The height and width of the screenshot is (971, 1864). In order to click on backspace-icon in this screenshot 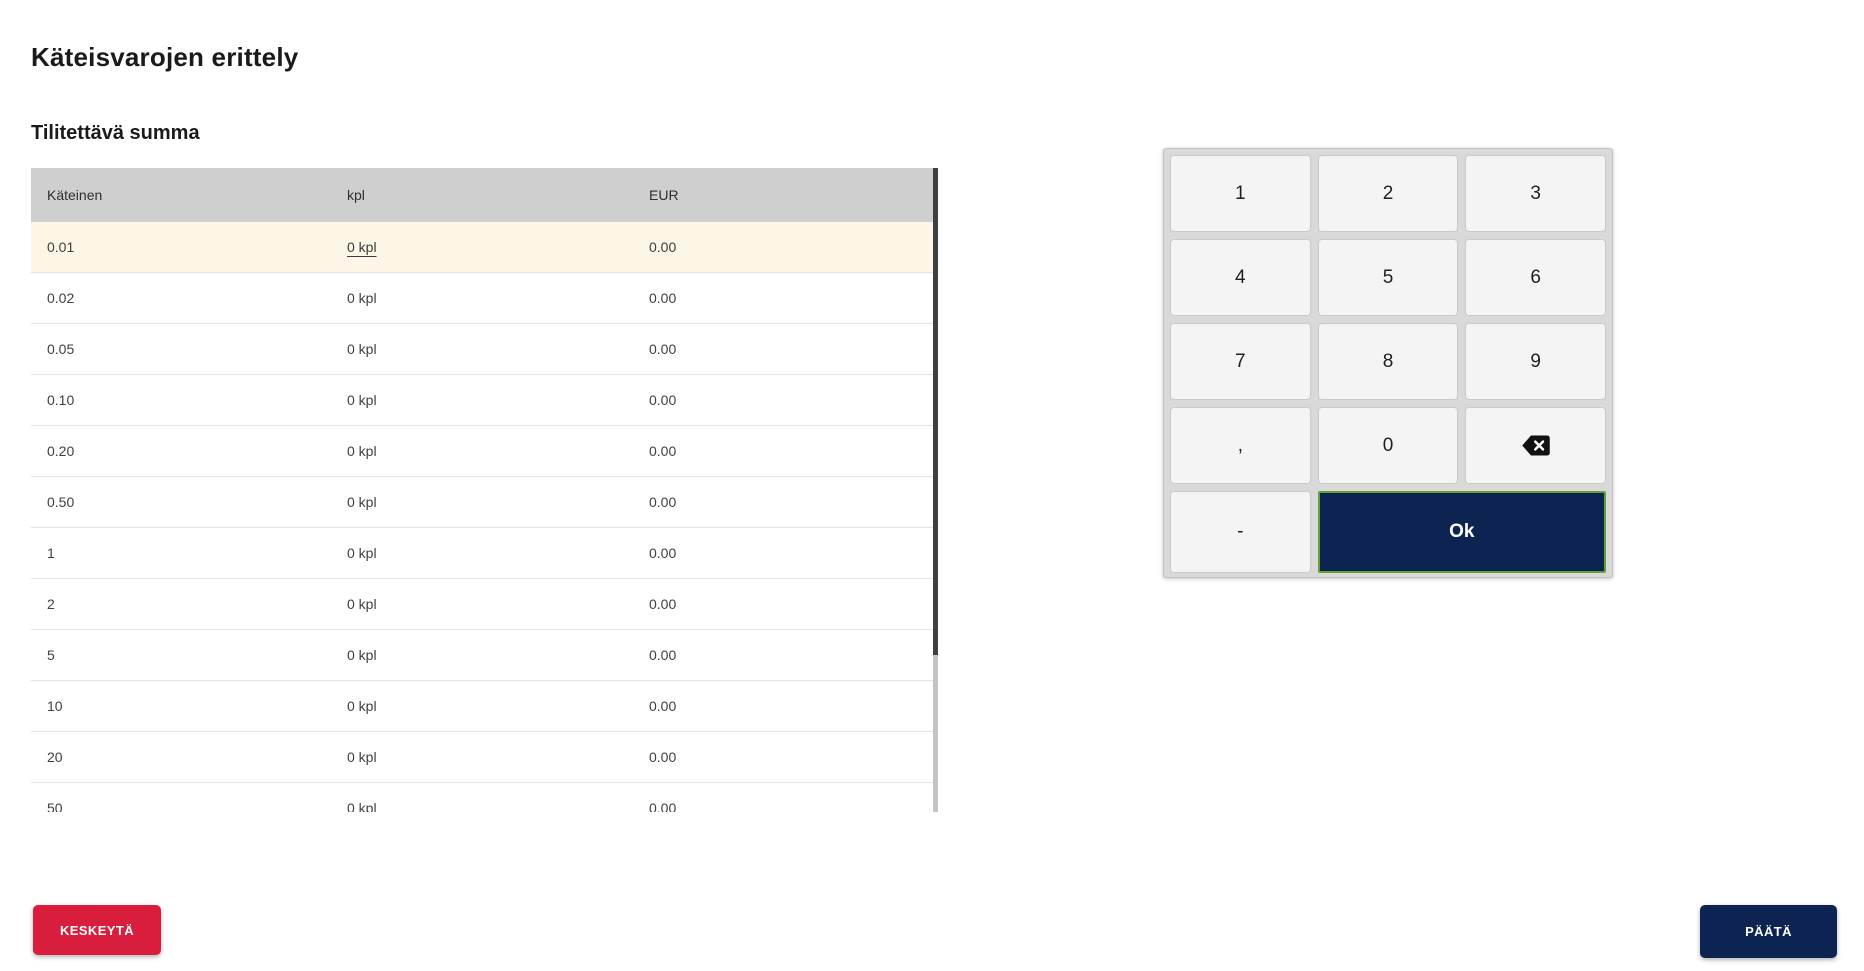, I will do `click(1535, 445)`.